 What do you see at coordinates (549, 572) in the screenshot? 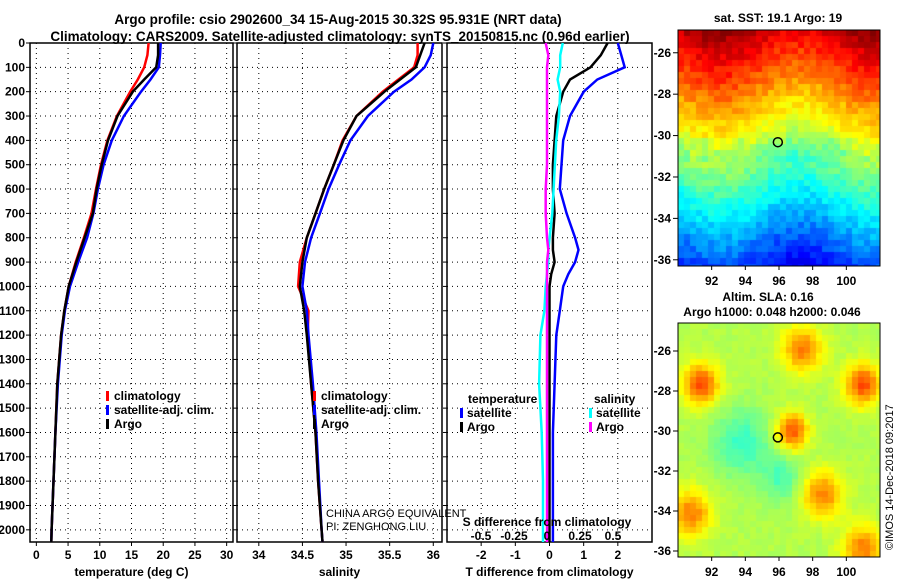
I see `x-axis-label: T difference from climatology` at bounding box center [549, 572].